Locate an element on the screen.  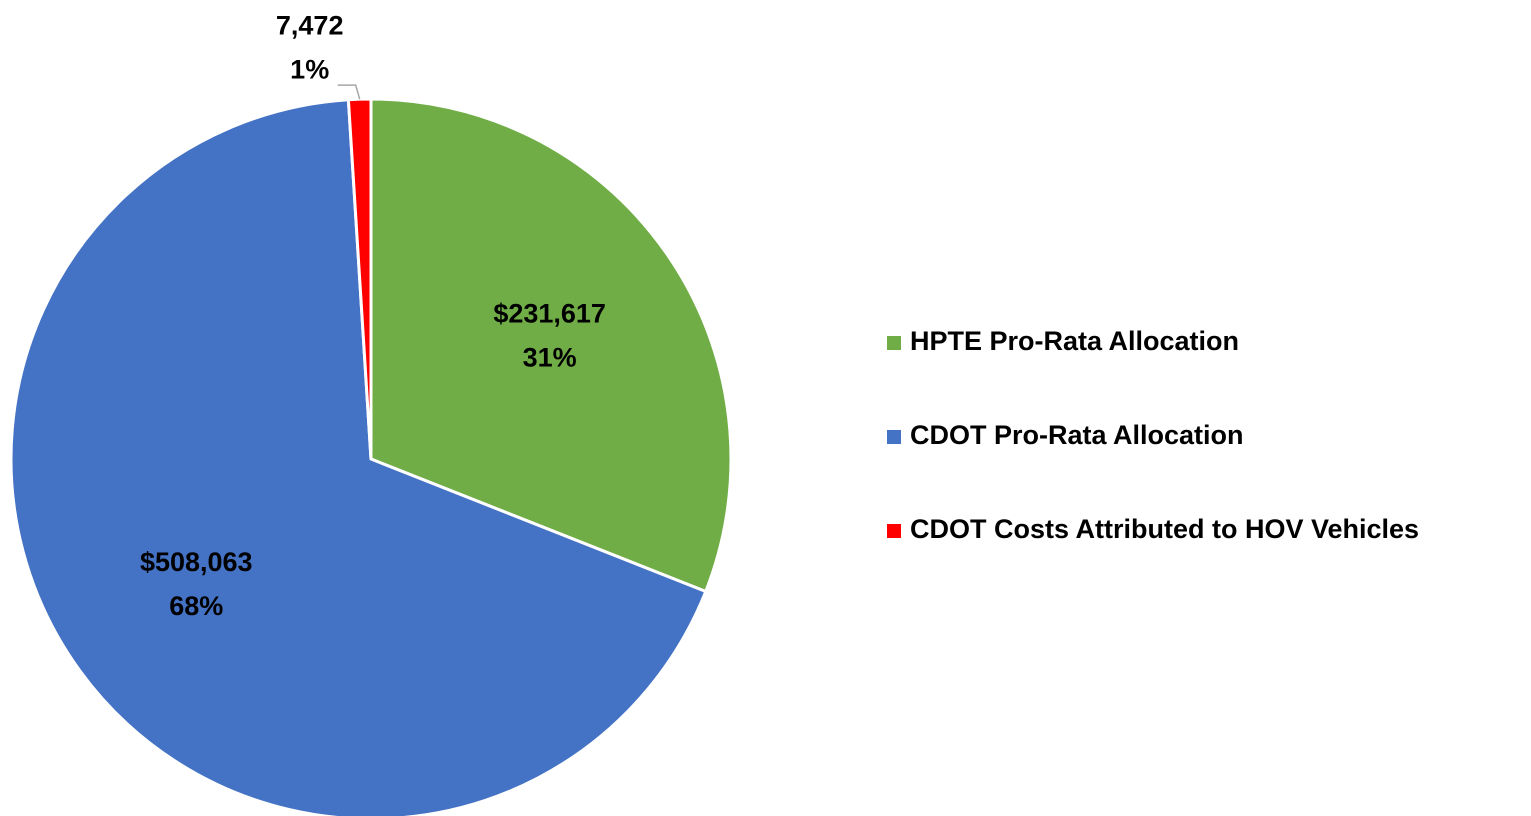
legend-label: CDOT Costs Attributed to HOV Vehicles is located at coordinates (1164, 529).